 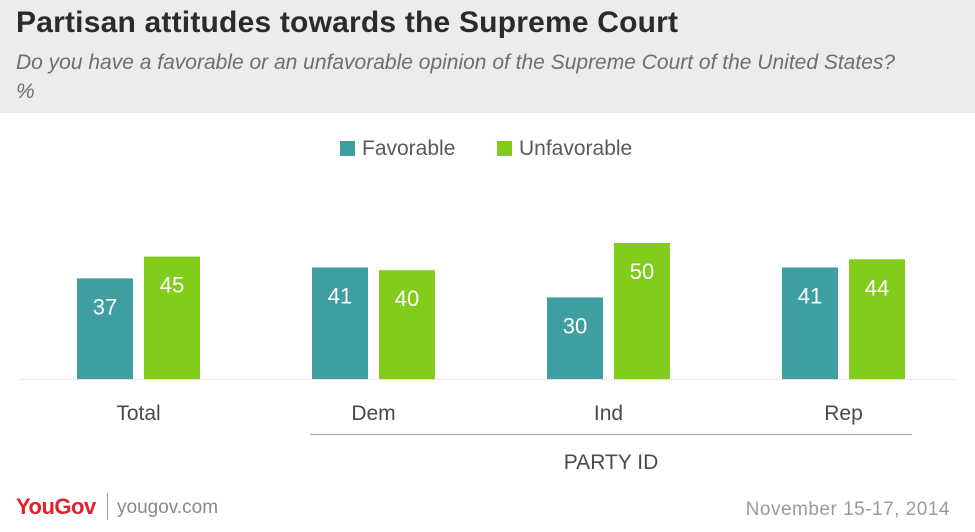 I want to click on footer-site: yougov.com, so click(x=168, y=507).